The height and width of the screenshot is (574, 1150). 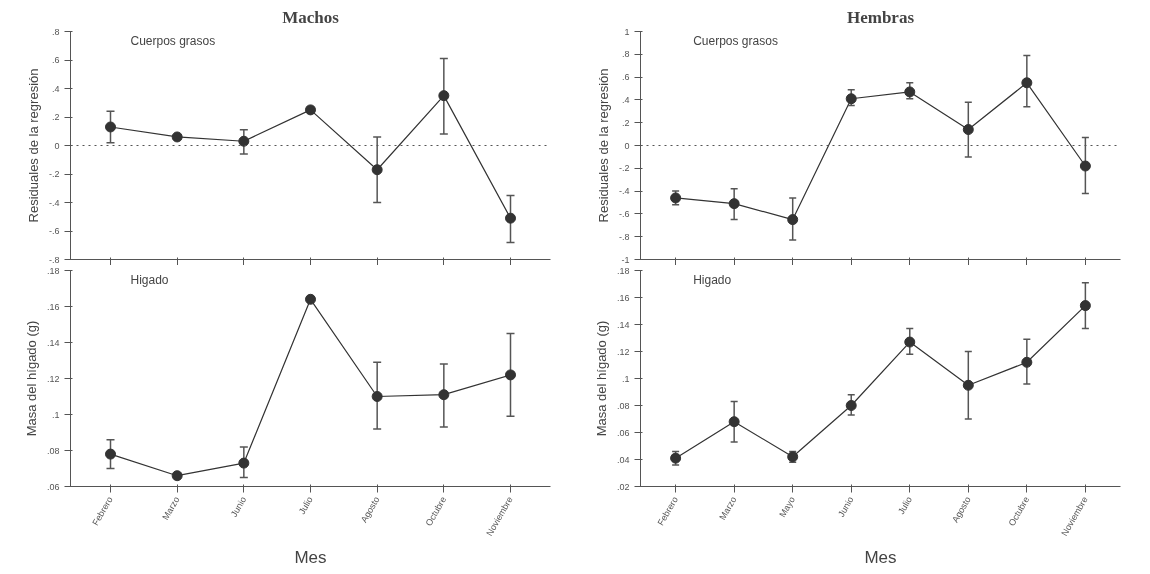 What do you see at coordinates (625, 259) in the screenshot?
I see `y-tick-label: -1` at bounding box center [625, 259].